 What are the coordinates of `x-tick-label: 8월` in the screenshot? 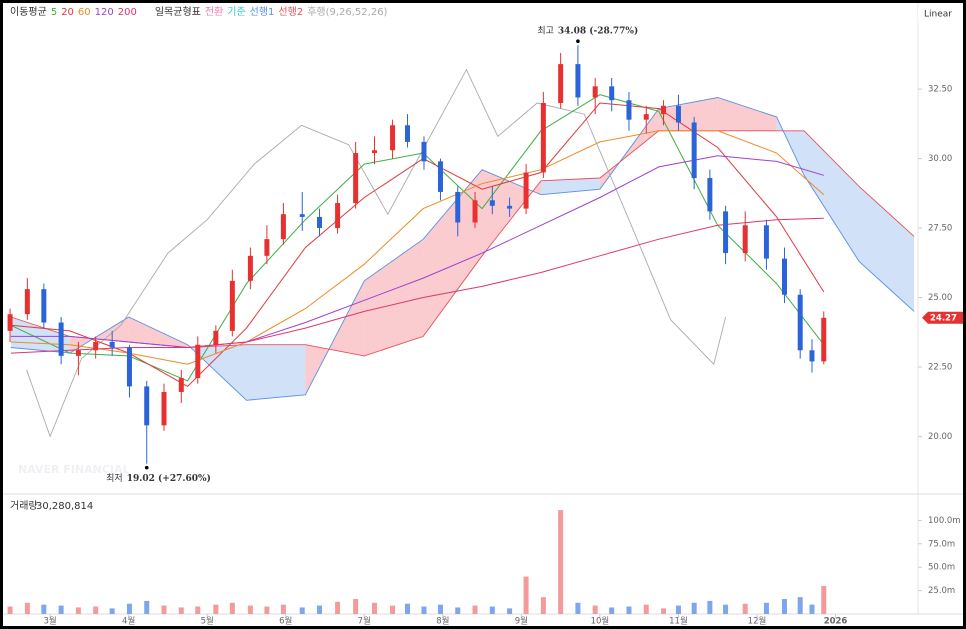 It's located at (442, 621).